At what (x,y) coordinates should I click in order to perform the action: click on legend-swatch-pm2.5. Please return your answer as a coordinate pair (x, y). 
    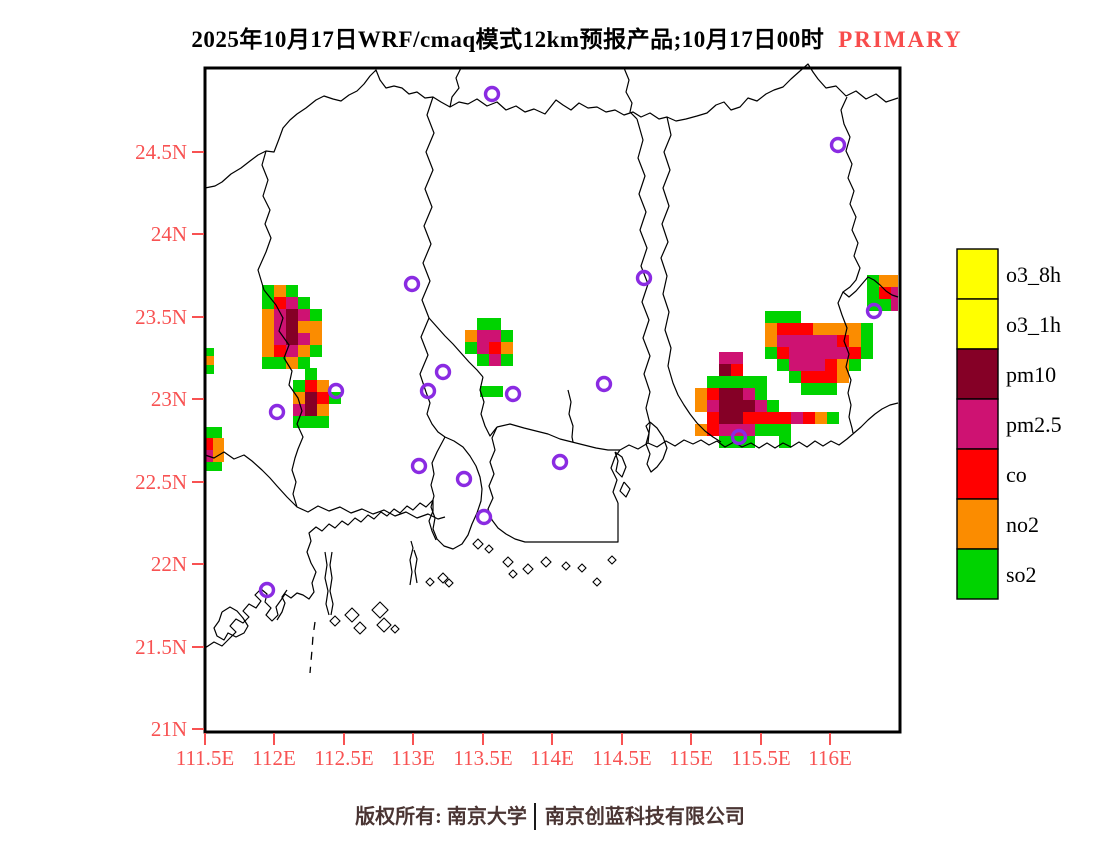
    Looking at the image, I should click on (977, 424).